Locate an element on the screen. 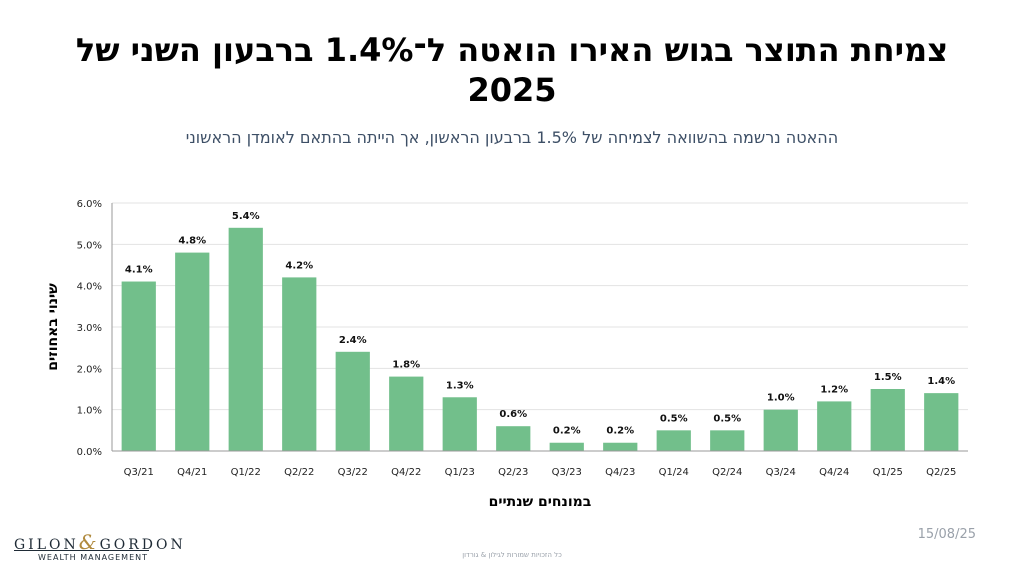 This screenshot has width=1024, height=576. brand-logo: GILON&GORDON is located at coordinates (100, 542).